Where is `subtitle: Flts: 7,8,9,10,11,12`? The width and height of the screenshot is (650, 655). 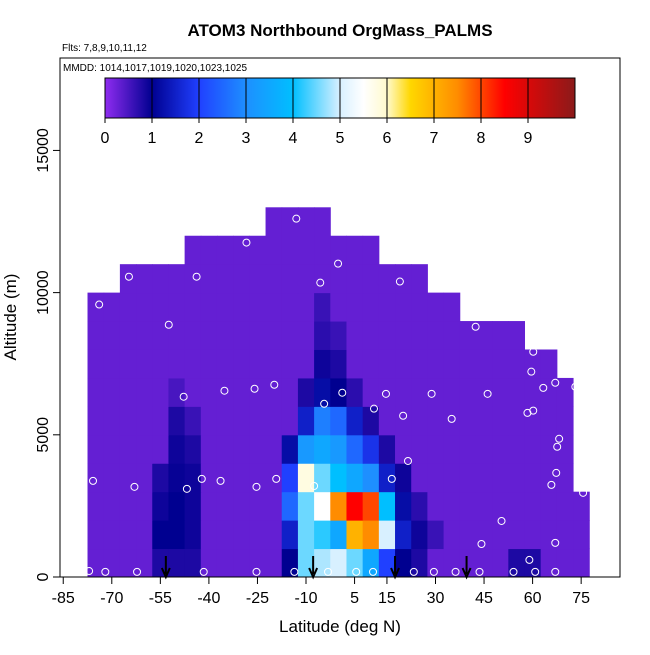
subtitle: Flts: 7,8,9,10,11,12 is located at coordinates (104, 48).